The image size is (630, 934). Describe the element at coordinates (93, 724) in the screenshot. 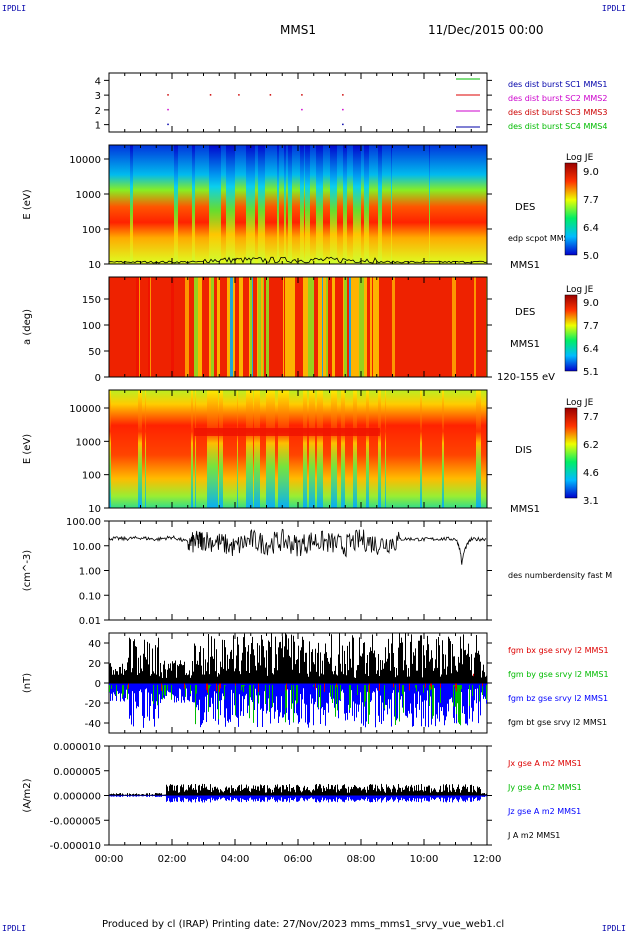

I see `ytick-label: -40` at that location.